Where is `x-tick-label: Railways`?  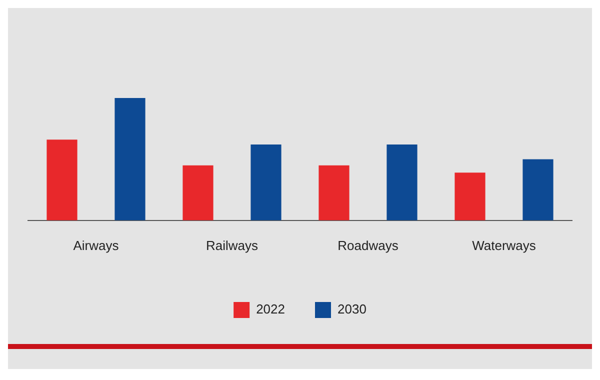
x-tick-label: Railways is located at coordinates (232, 245).